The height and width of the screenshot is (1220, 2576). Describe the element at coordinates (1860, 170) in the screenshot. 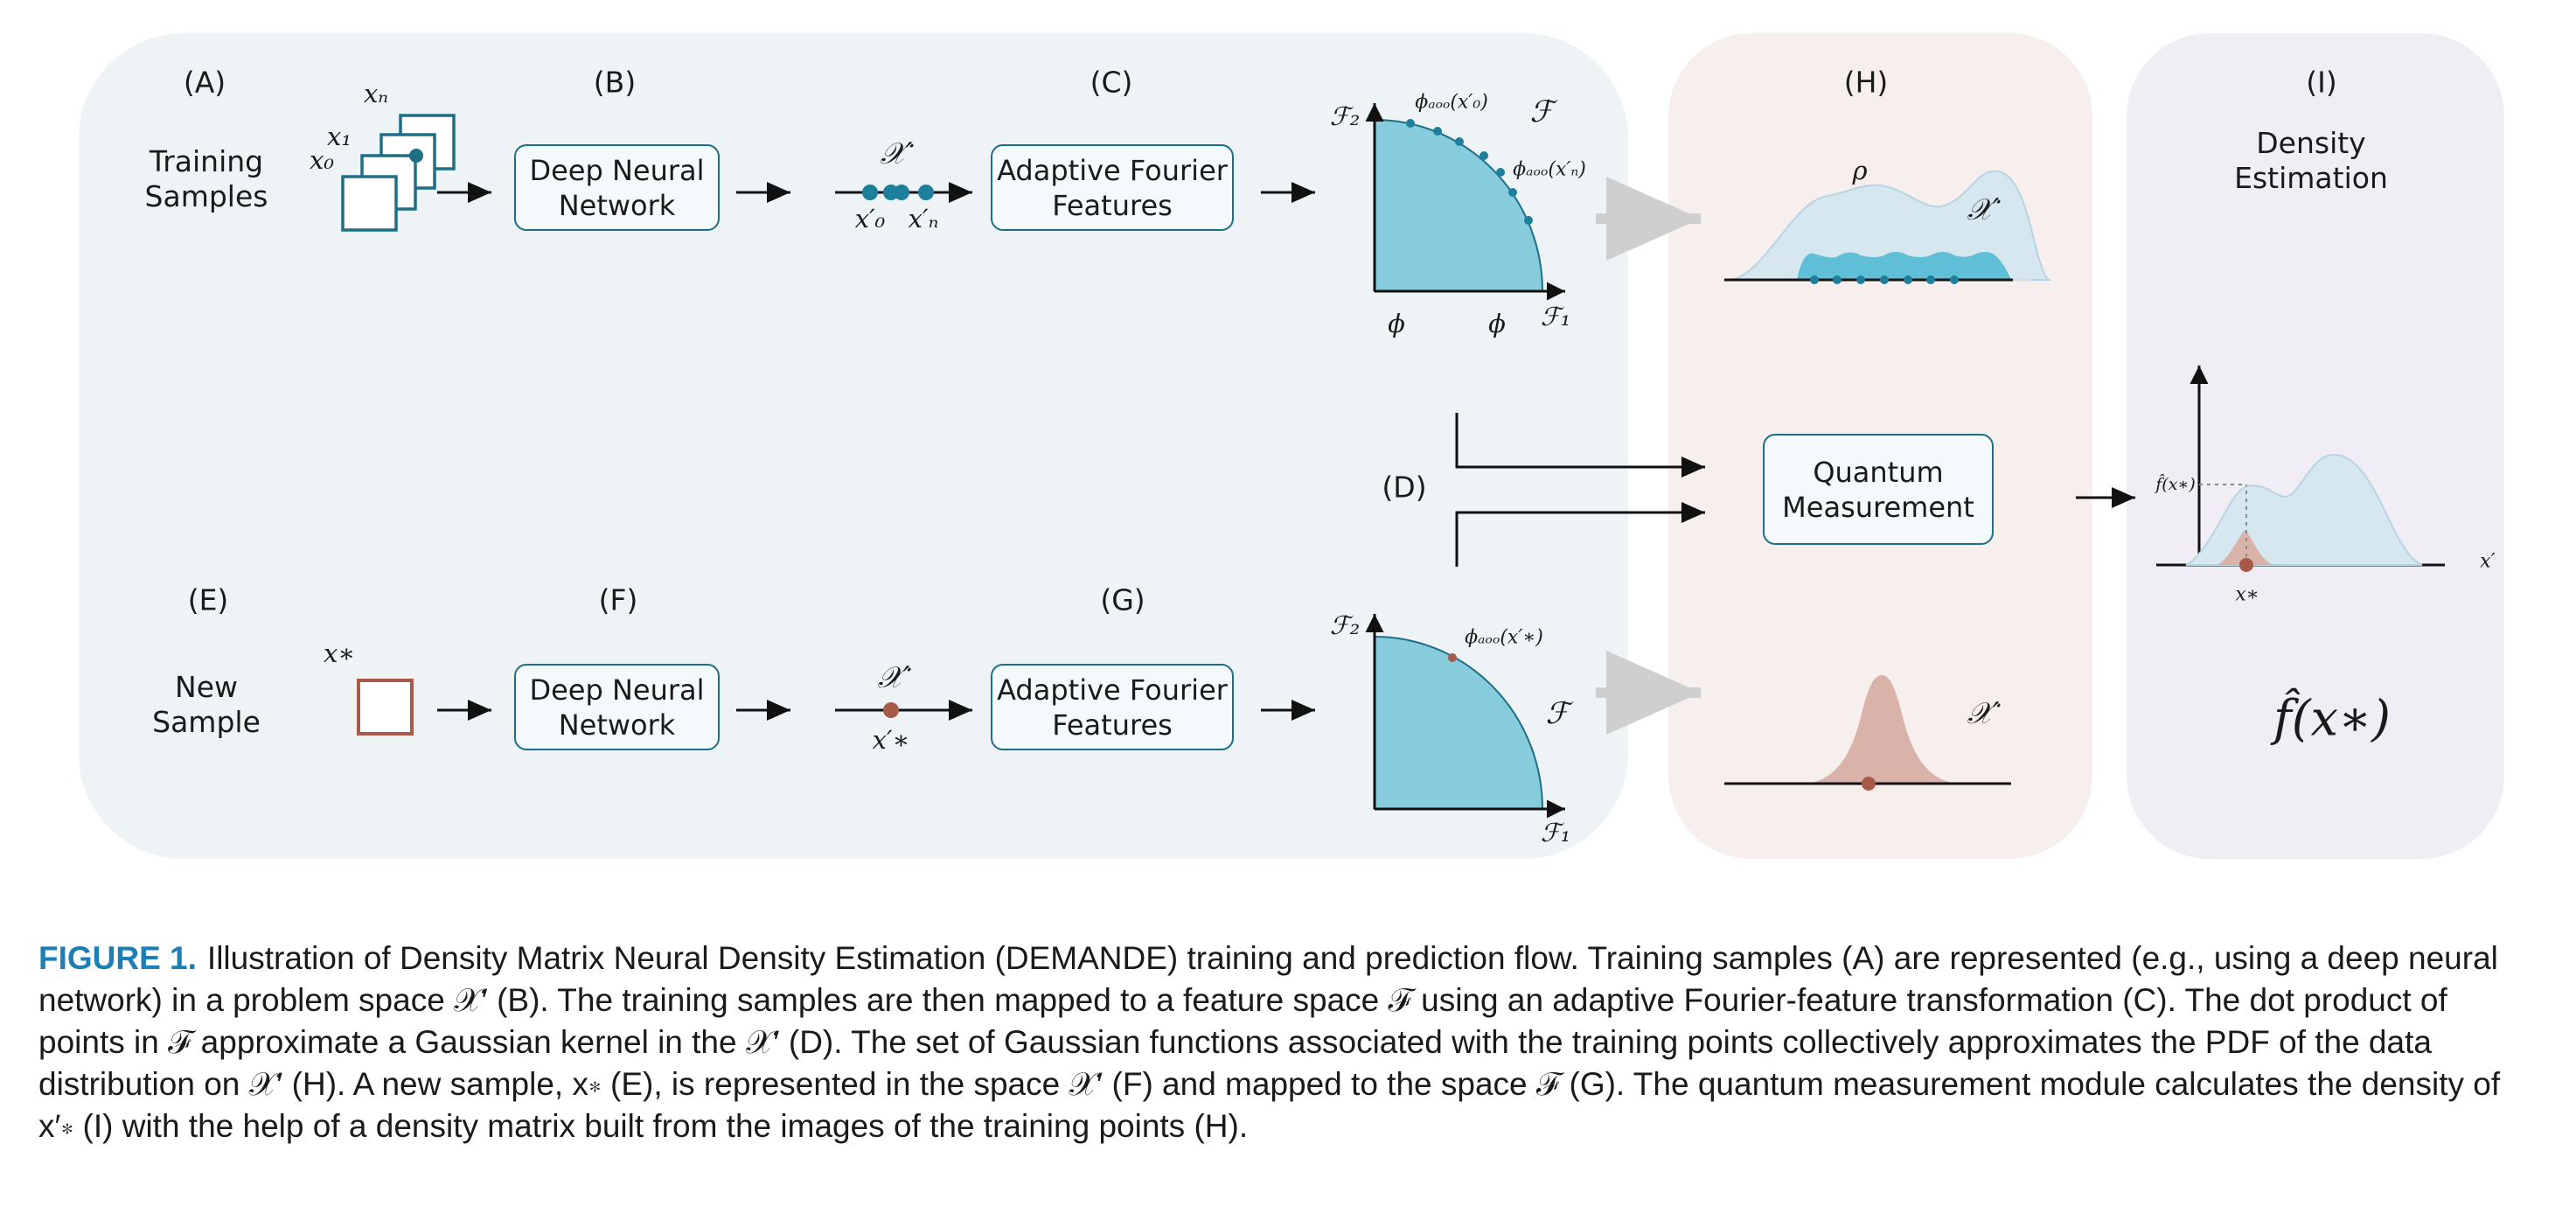

I see `rho-label: ρ` at that location.